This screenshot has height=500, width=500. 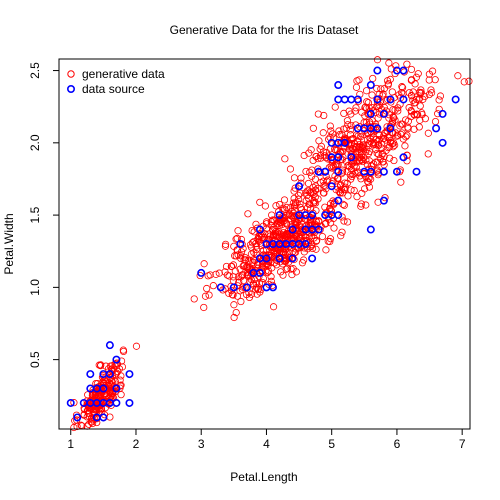 What do you see at coordinates (397, 444) in the screenshot?
I see `x-tick-label: 6` at bounding box center [397, 444].